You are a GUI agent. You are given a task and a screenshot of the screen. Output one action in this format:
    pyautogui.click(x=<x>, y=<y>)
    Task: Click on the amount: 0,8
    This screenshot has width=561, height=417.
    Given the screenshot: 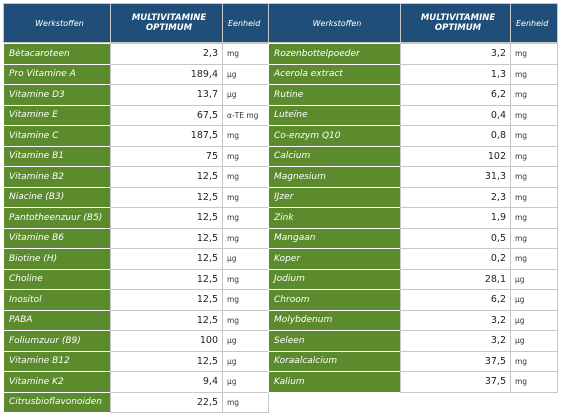 What is the action you would take?
    pyautogui.click(x=455, y=136)
    